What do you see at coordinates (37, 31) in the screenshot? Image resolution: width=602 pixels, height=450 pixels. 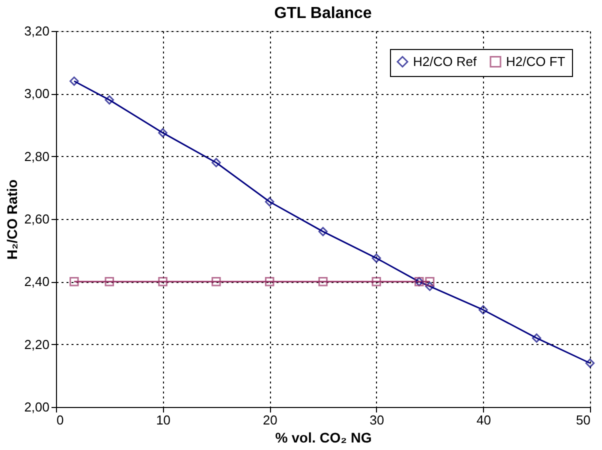 I see `y-tick-label: 3,20` at bounding box center [37, 31].